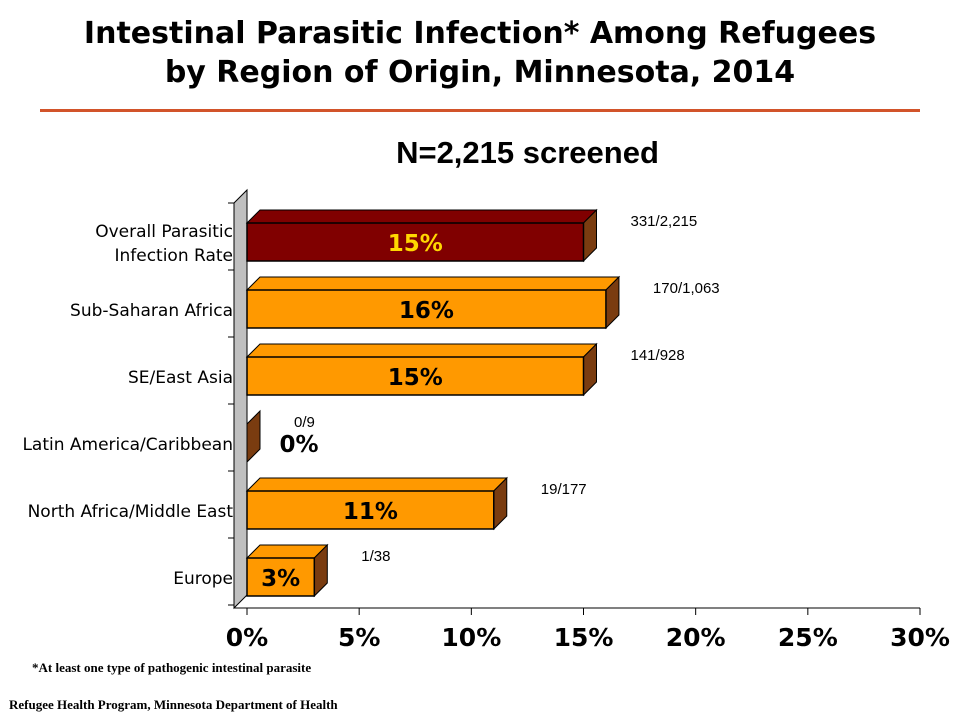  Describe the element at coordinates (304, 422) in the screenshot. I see `bar-count-label: 0/9` at that location.